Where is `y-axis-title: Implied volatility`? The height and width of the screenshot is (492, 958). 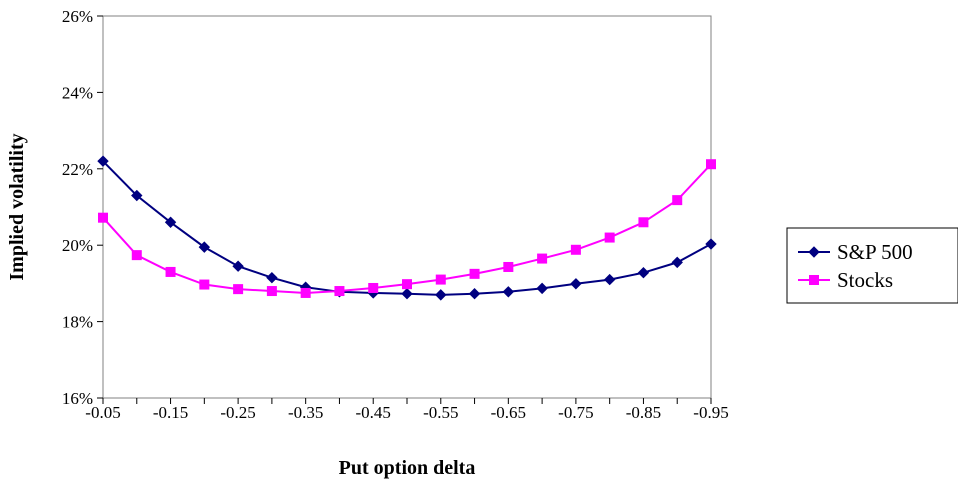 y-axis-title: Implied volatility is located at coordinates (17, 206).